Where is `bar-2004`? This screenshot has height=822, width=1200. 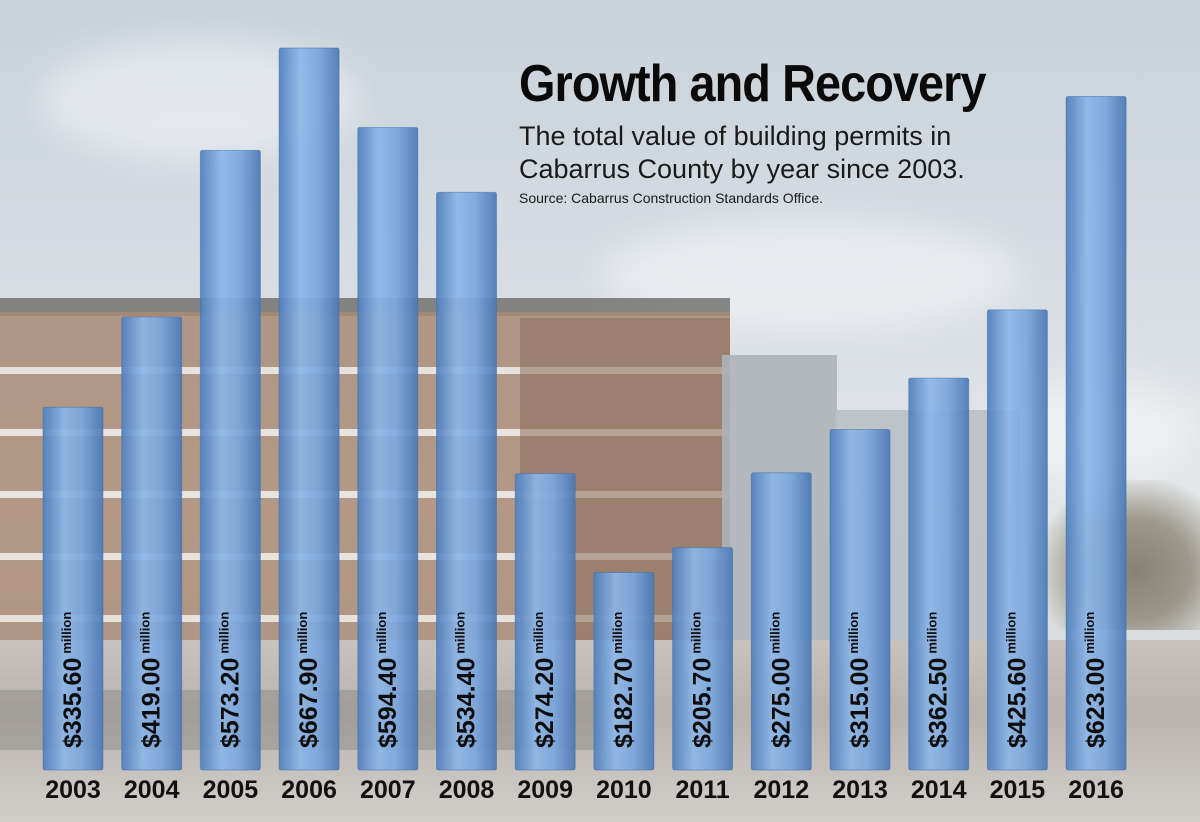
bar-2004 is located at coordinates (152, 543).